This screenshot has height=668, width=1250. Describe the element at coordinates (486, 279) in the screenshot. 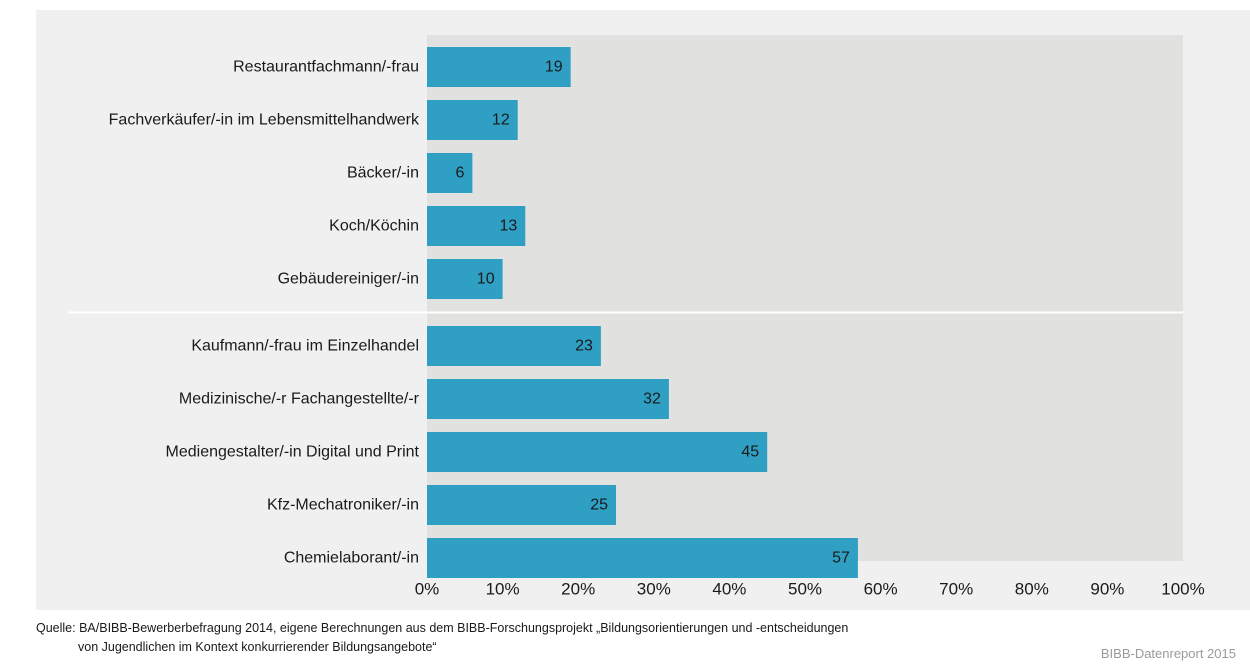

I see `data-label: 10` at that location.